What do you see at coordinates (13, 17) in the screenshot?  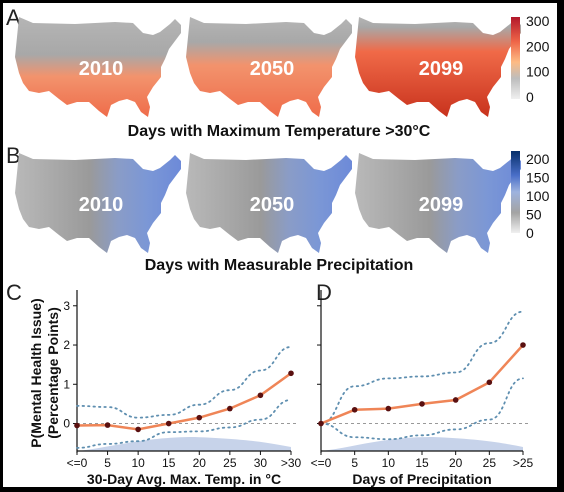 I see `panel-a-letter: A` at bounding box center [13, 17].